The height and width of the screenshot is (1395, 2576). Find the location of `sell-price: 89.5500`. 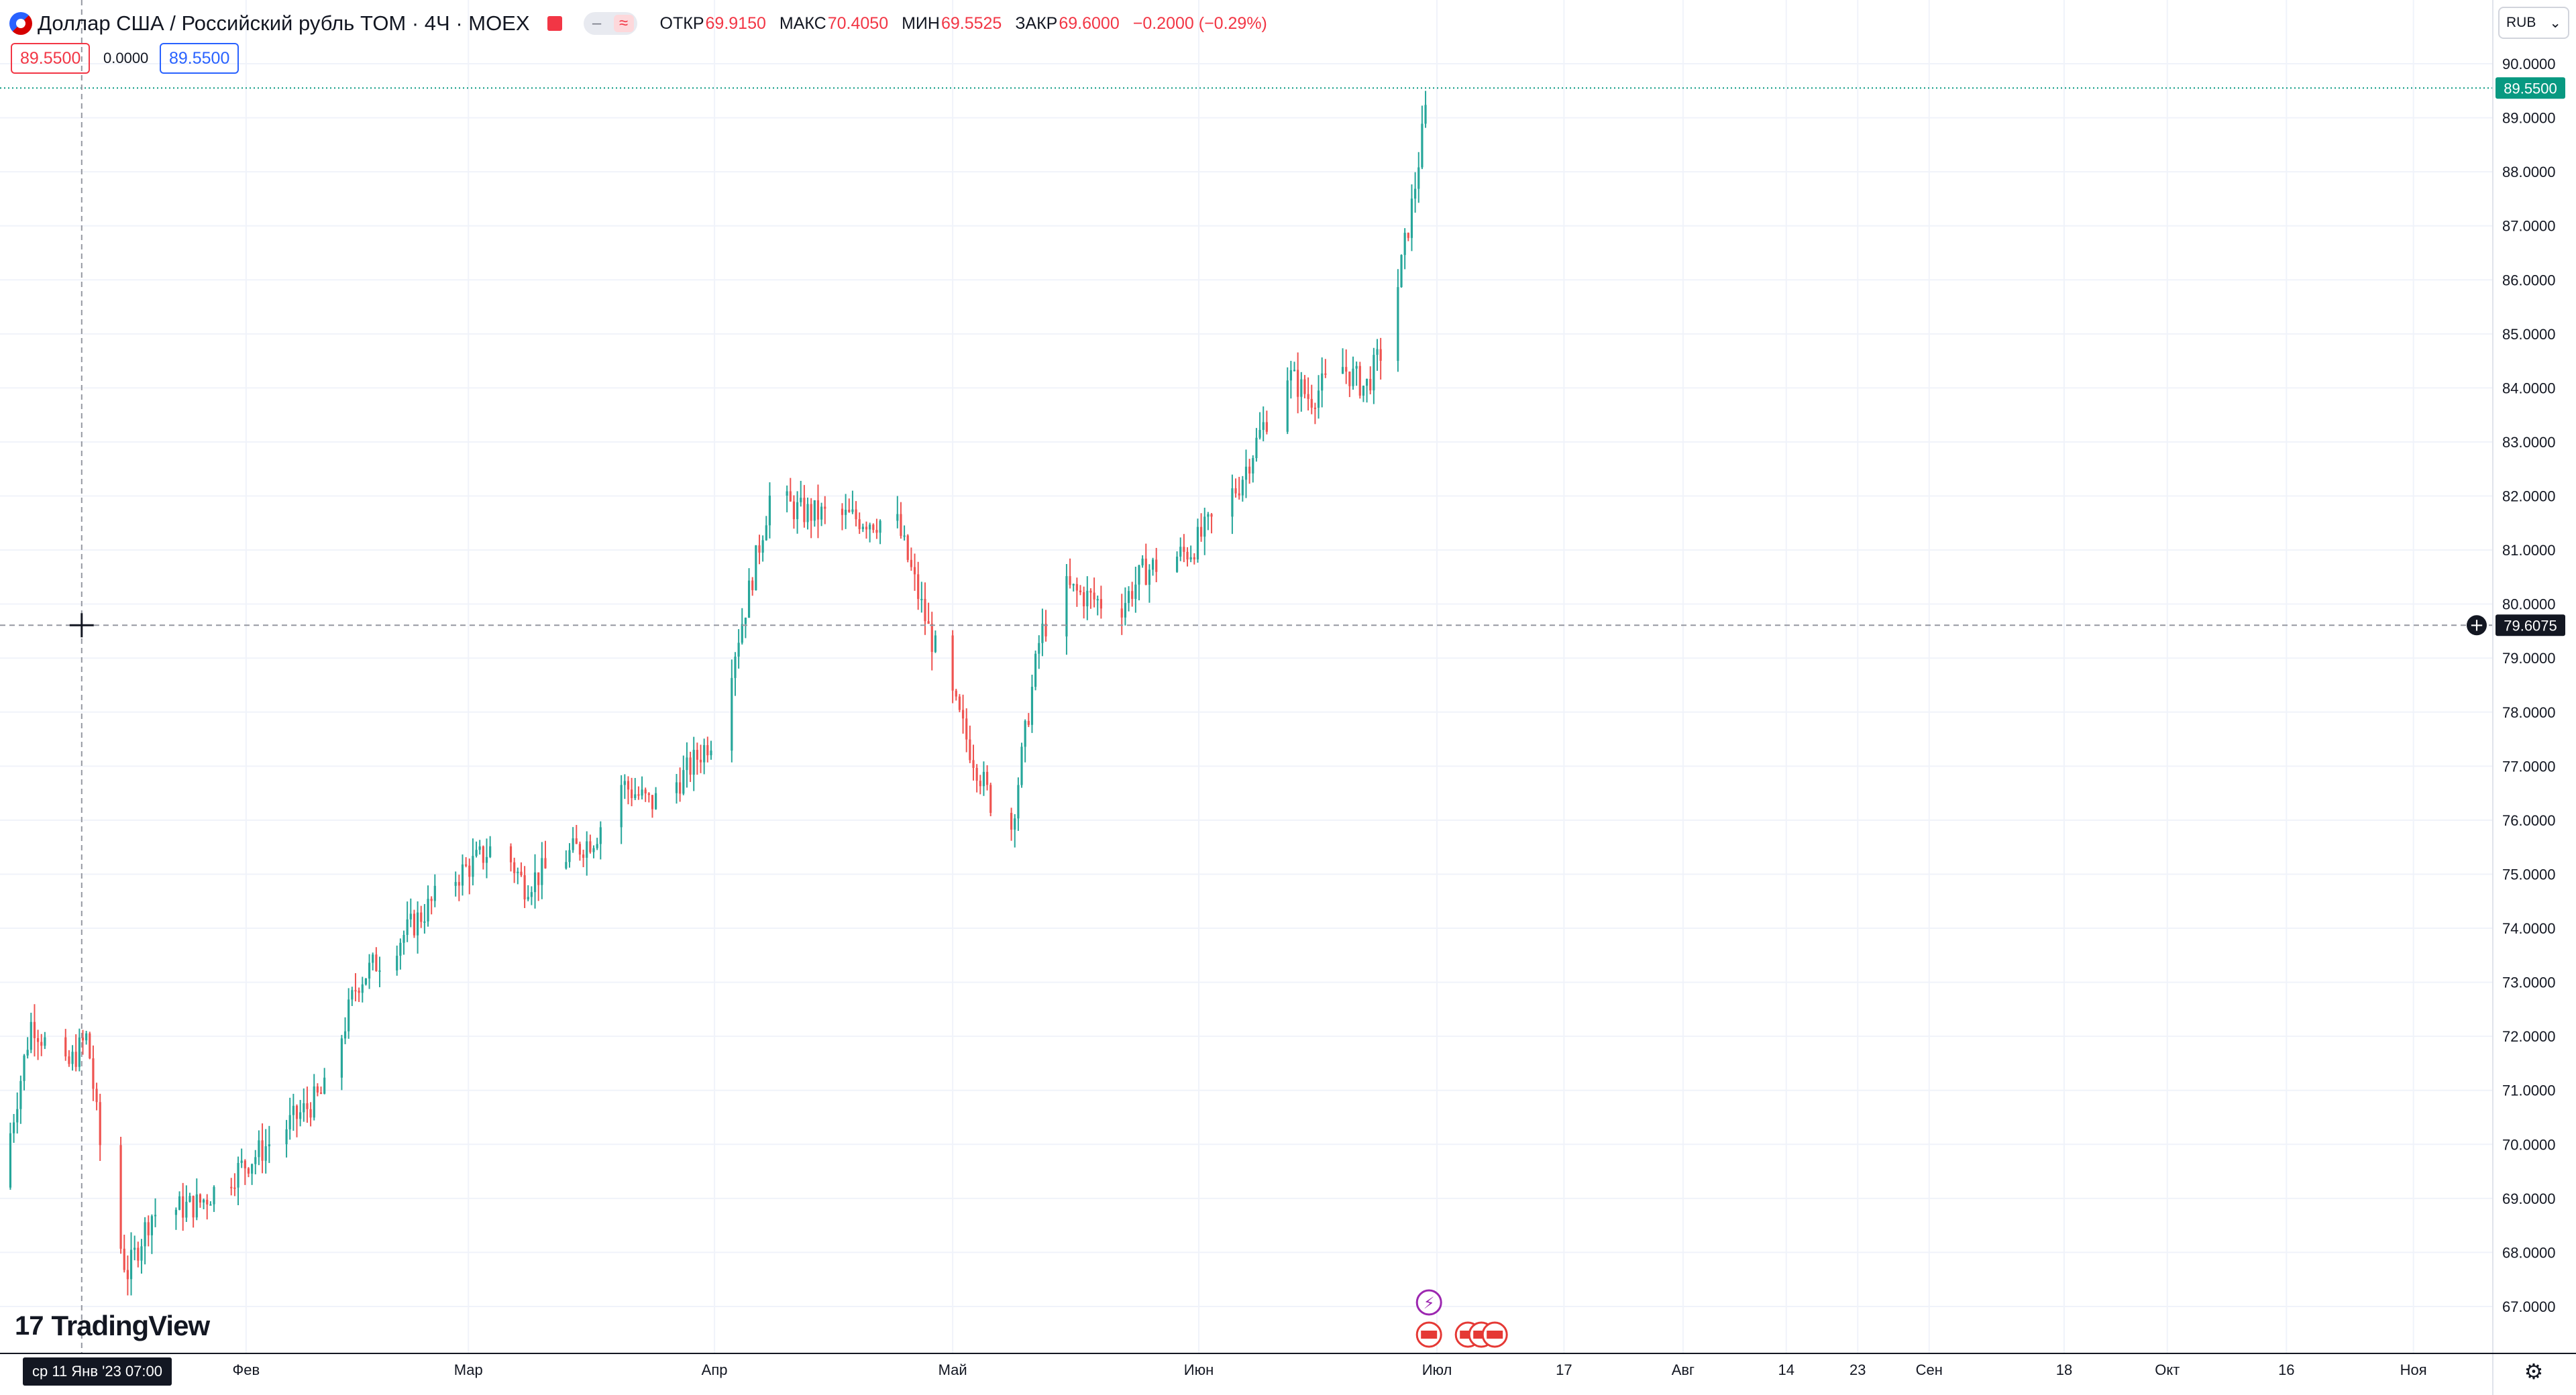

sell-price: 89.5500 is located at coordinates (51, 58).